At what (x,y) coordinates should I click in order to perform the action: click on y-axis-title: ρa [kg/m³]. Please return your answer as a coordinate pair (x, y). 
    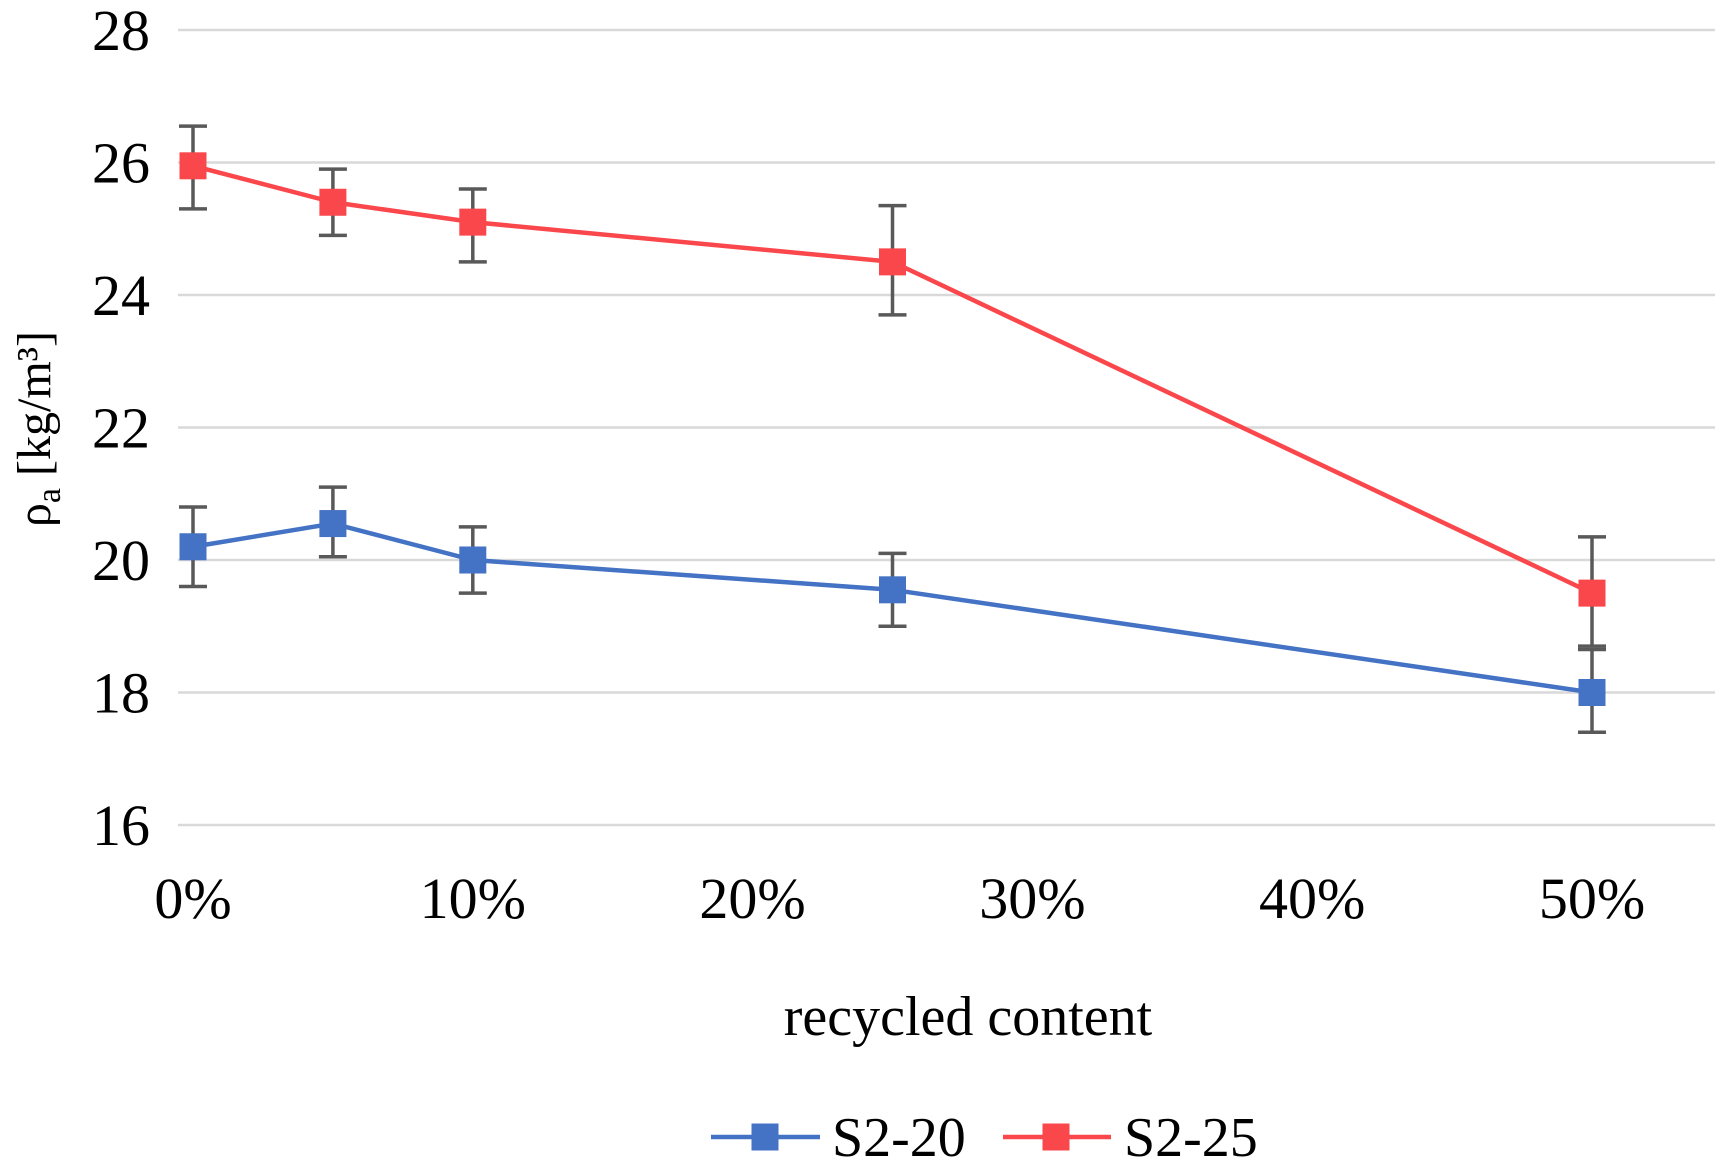
    Looking at the image, I should click on (38, 429).